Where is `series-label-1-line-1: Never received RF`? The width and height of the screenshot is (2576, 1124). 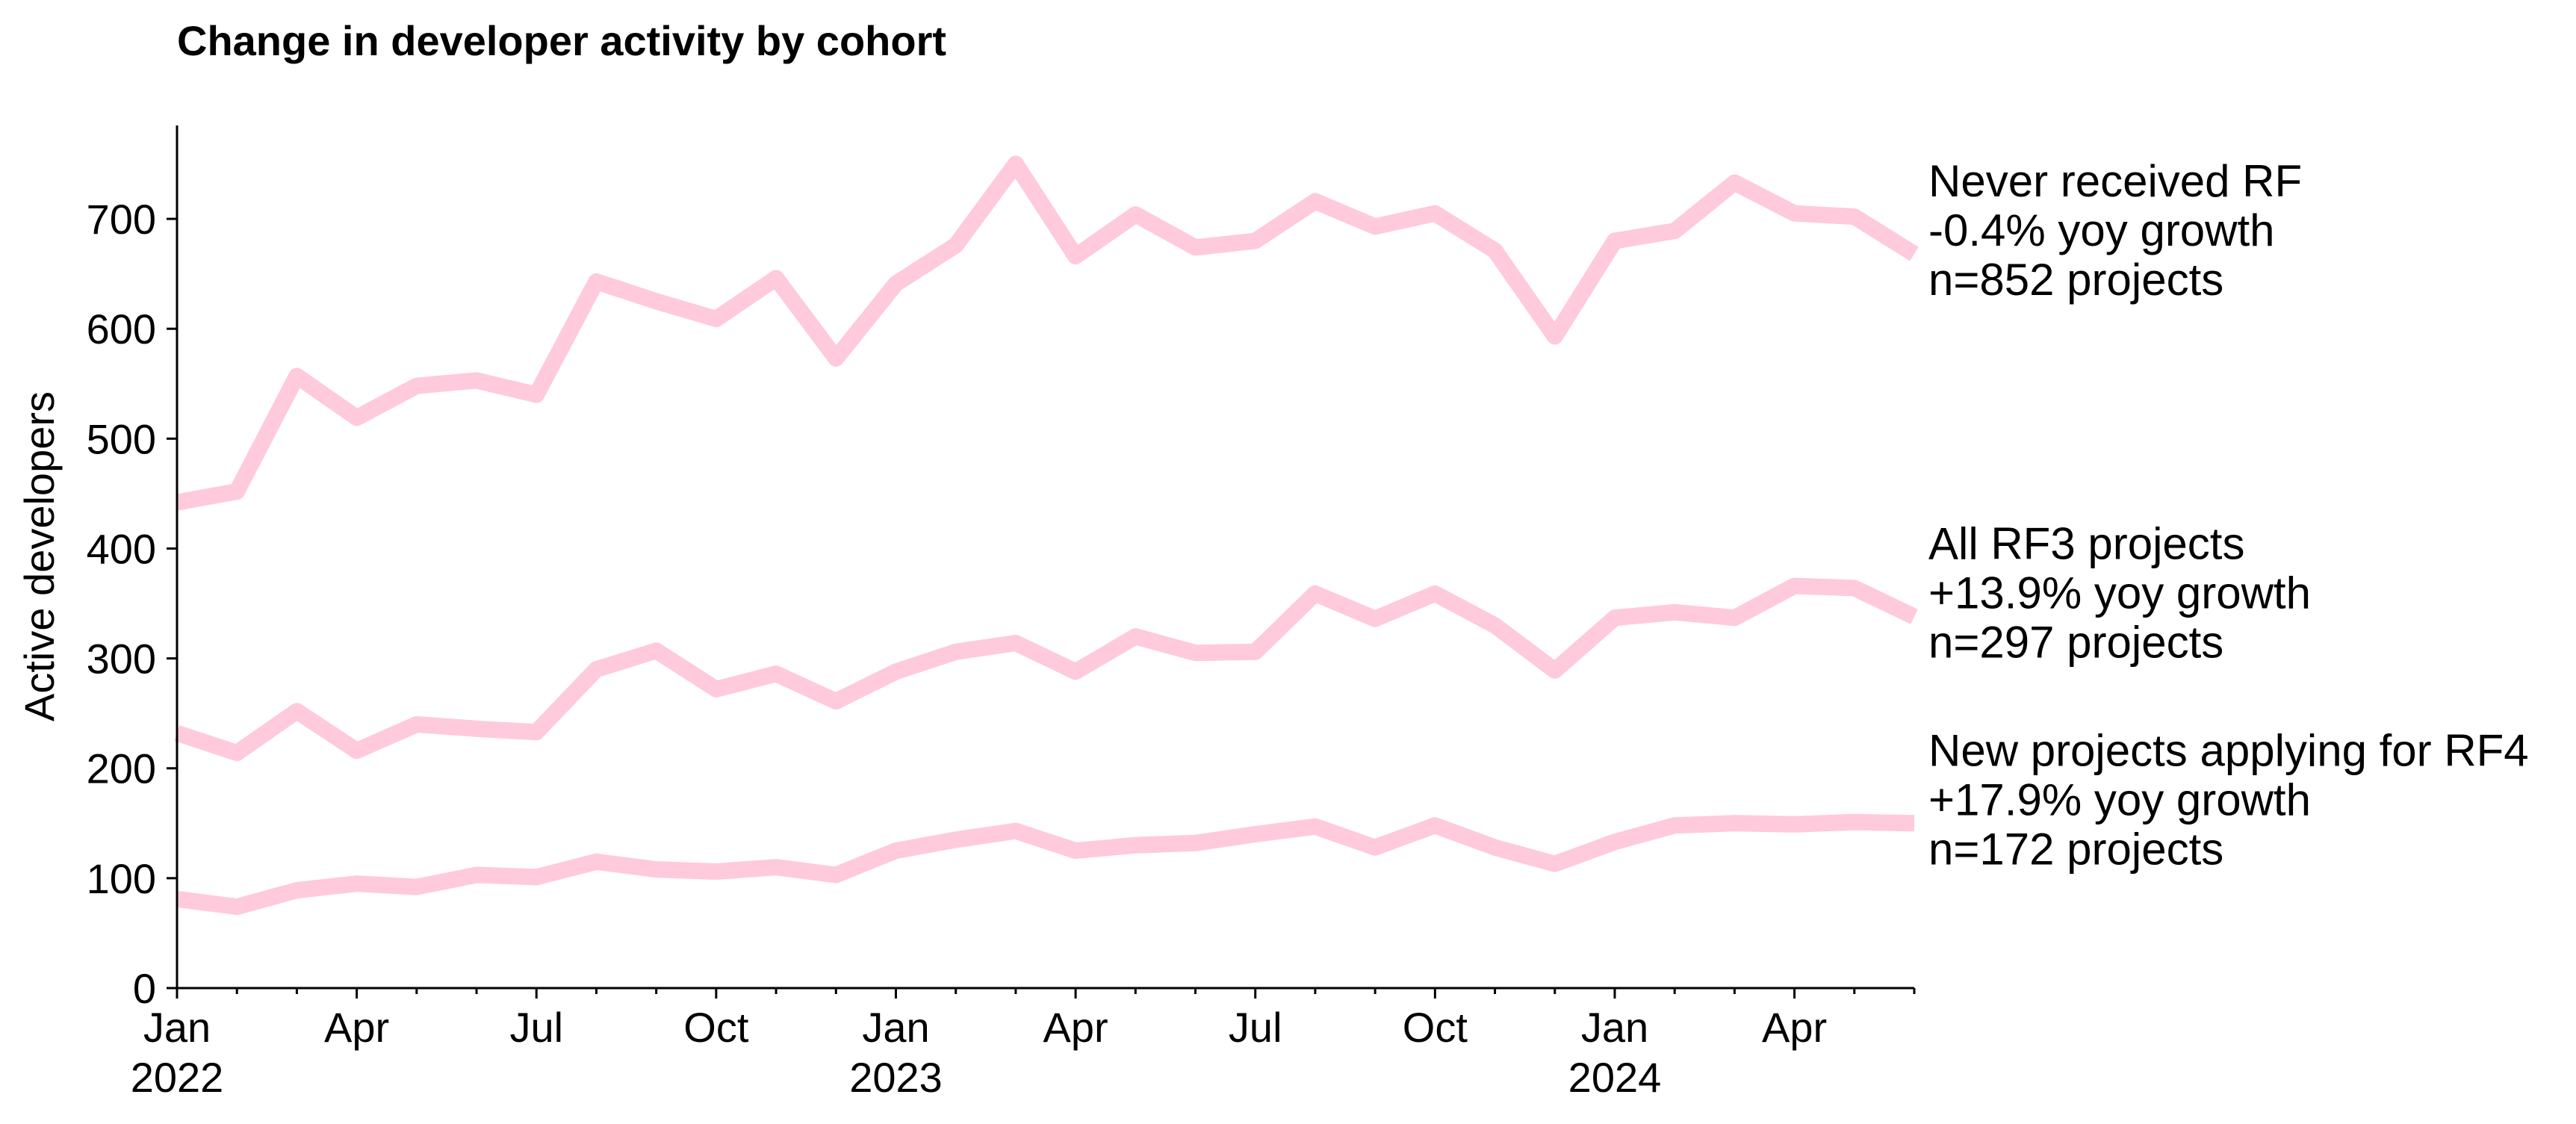 series-label-1-line-1: Never received RF is located at coordinates (2115, 181).